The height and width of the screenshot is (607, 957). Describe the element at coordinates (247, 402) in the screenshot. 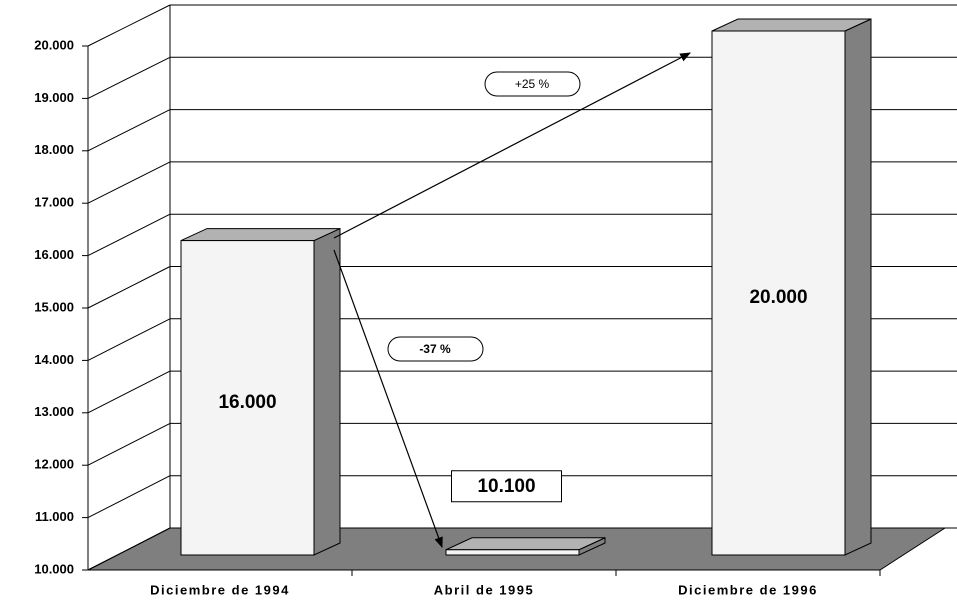

I see `data-label: 16.000` at that location.